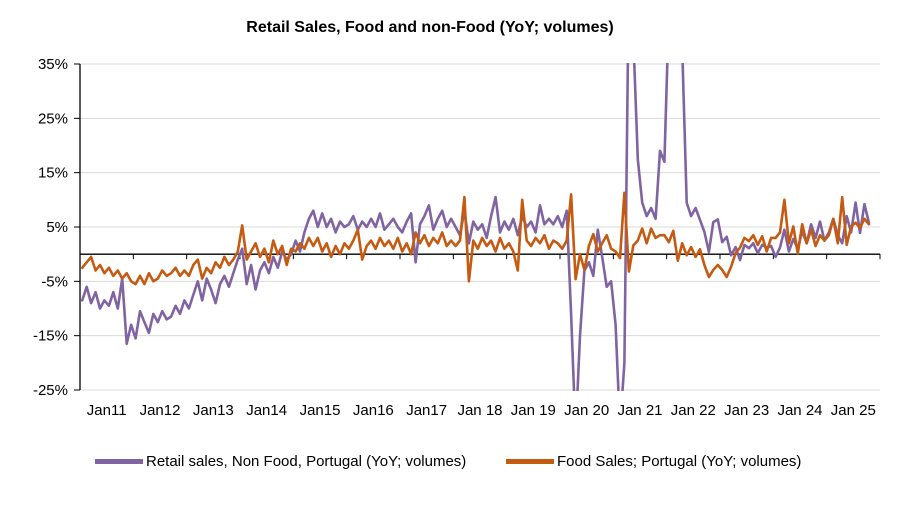  Describe the element at coordinates (799, 410) in the screenshot. I see `x-tick-label: Jan 24` at that location.